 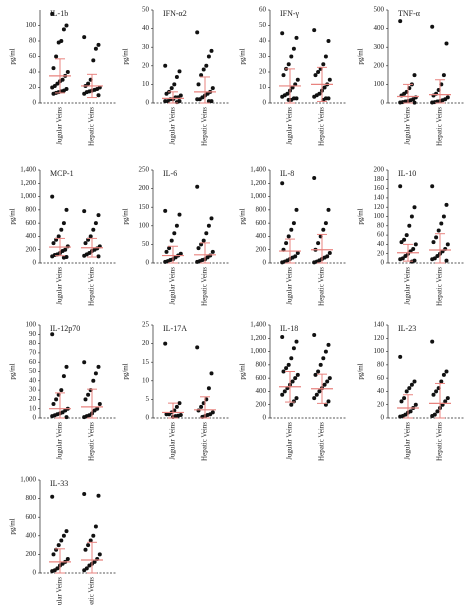 What do you see at coordinates (173, 286) in the screenshot?
I see `x-tick-label: Jugular Veins` at bounding box center [173, 286].